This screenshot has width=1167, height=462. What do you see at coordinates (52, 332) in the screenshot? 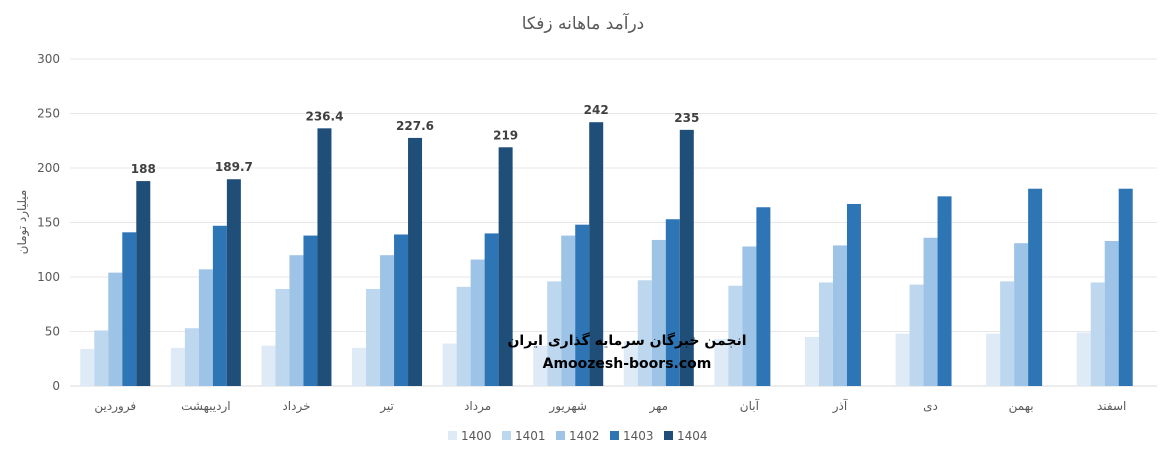
I see `y-tick-label: 50` at bounding box center [52, 332].